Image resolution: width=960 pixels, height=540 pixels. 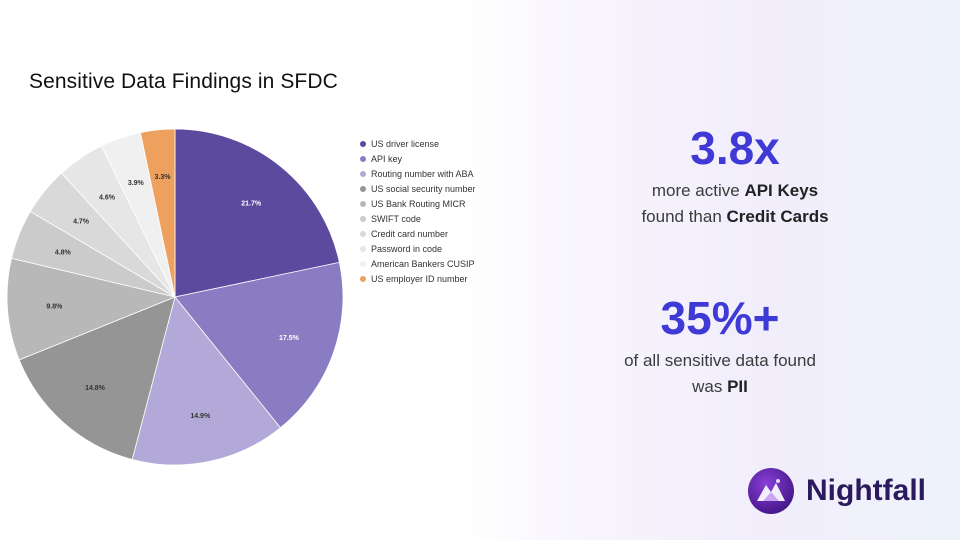 I want to click on pie-slice-label-2: 14.9%, so click(x=200, y=416).